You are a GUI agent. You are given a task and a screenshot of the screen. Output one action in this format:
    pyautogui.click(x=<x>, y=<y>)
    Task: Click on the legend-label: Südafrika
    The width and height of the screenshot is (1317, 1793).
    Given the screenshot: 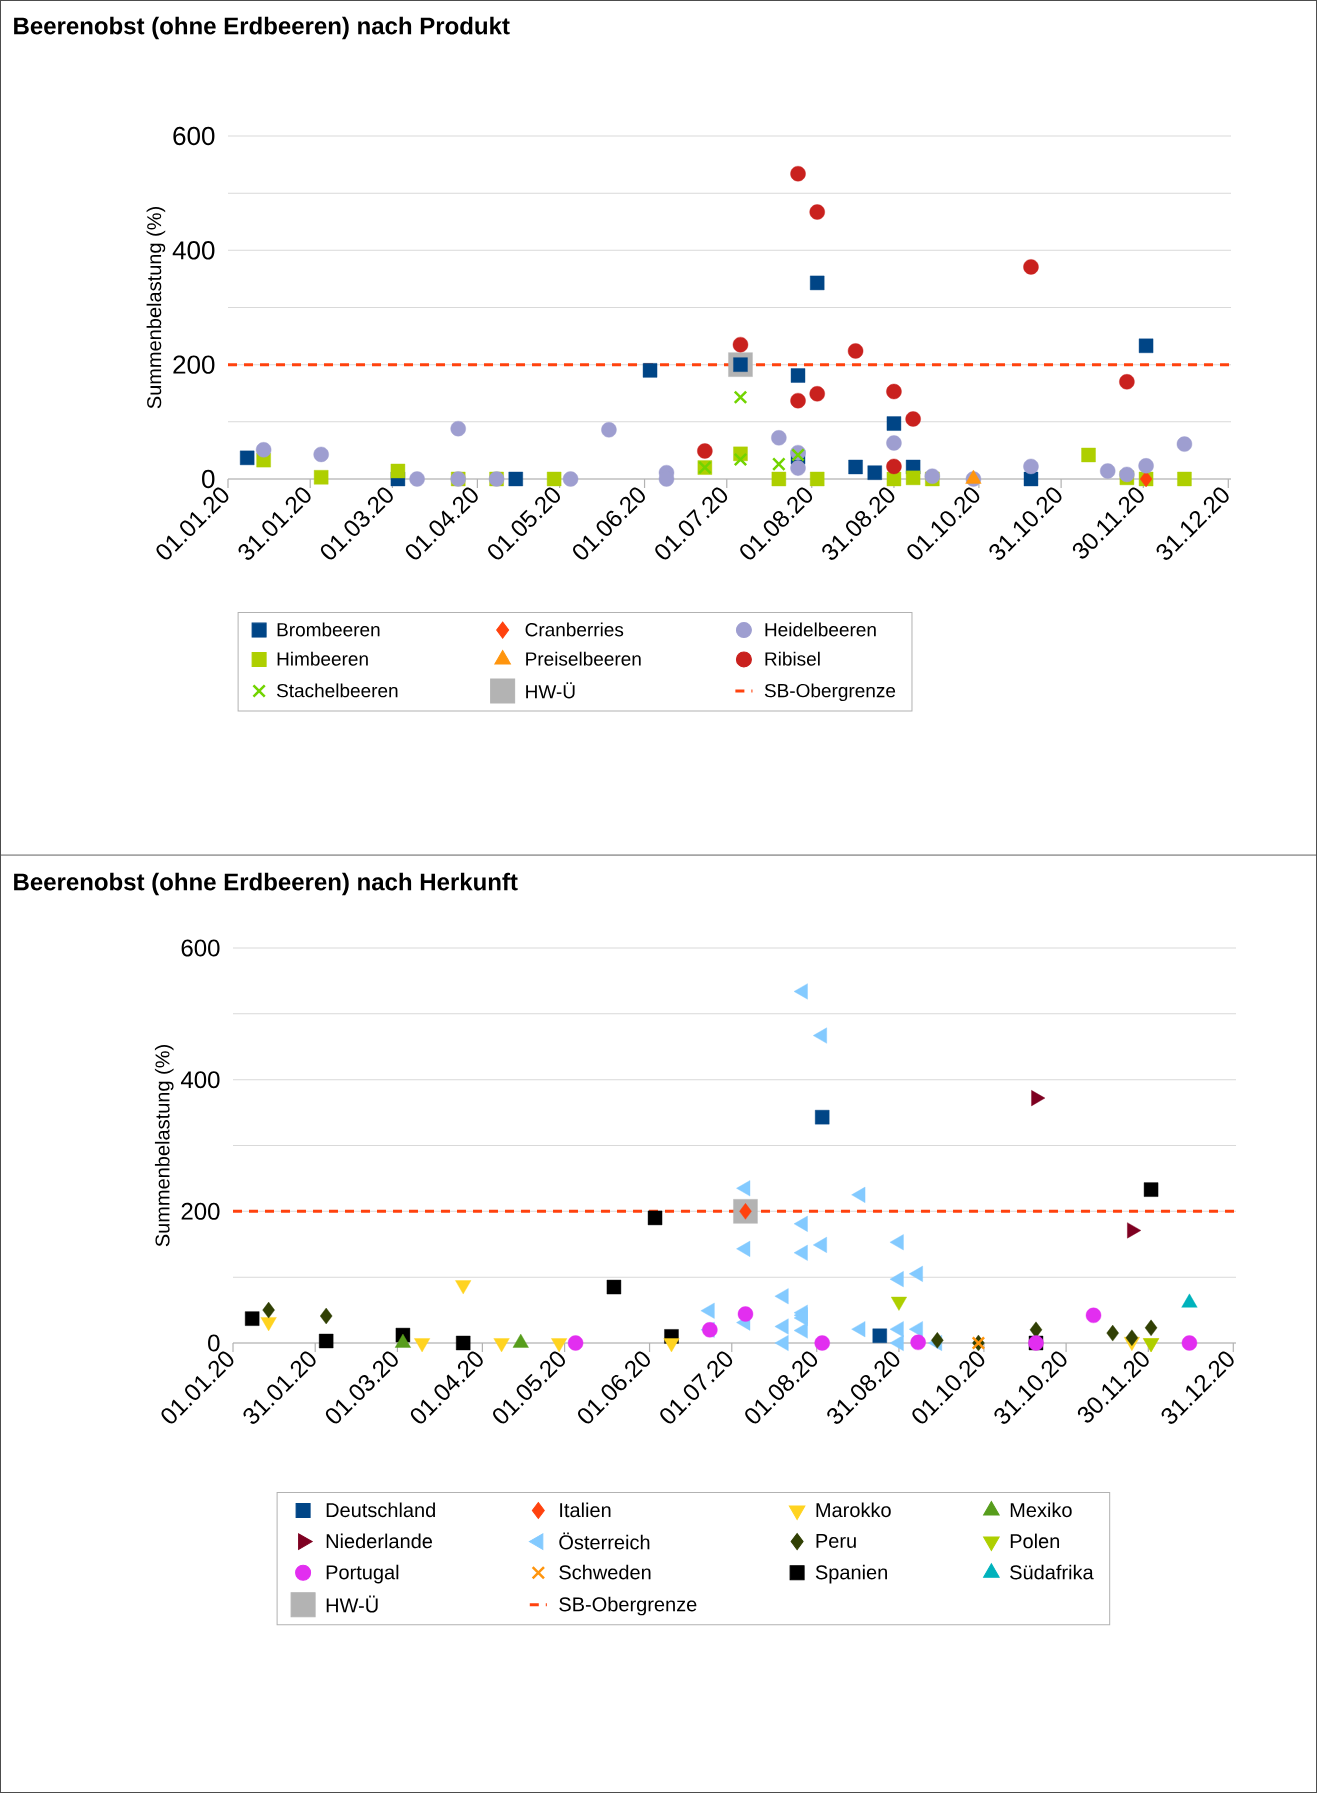 What is the action you would take?
    pyautogui.click(x=1052, y=1572)
    